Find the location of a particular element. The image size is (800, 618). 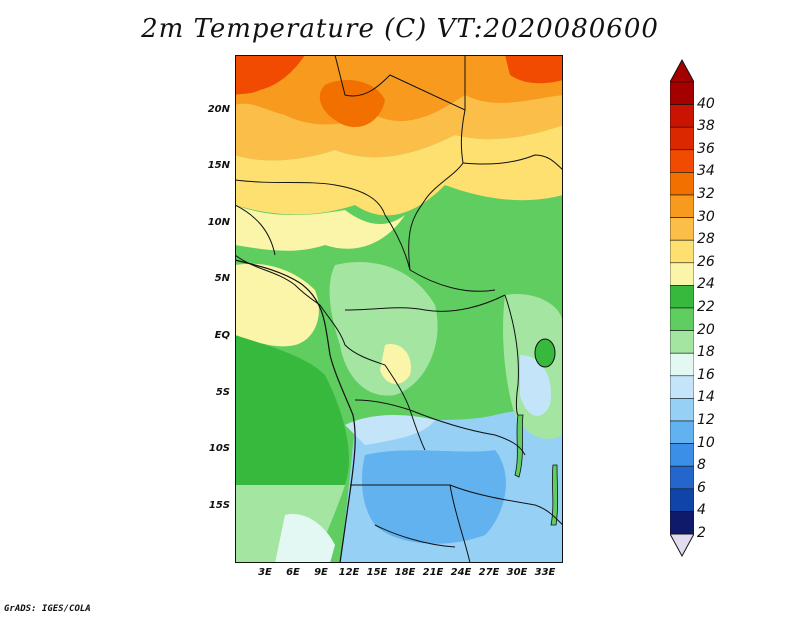

y-tick-label: 15N is located at coordinates (218, 165).